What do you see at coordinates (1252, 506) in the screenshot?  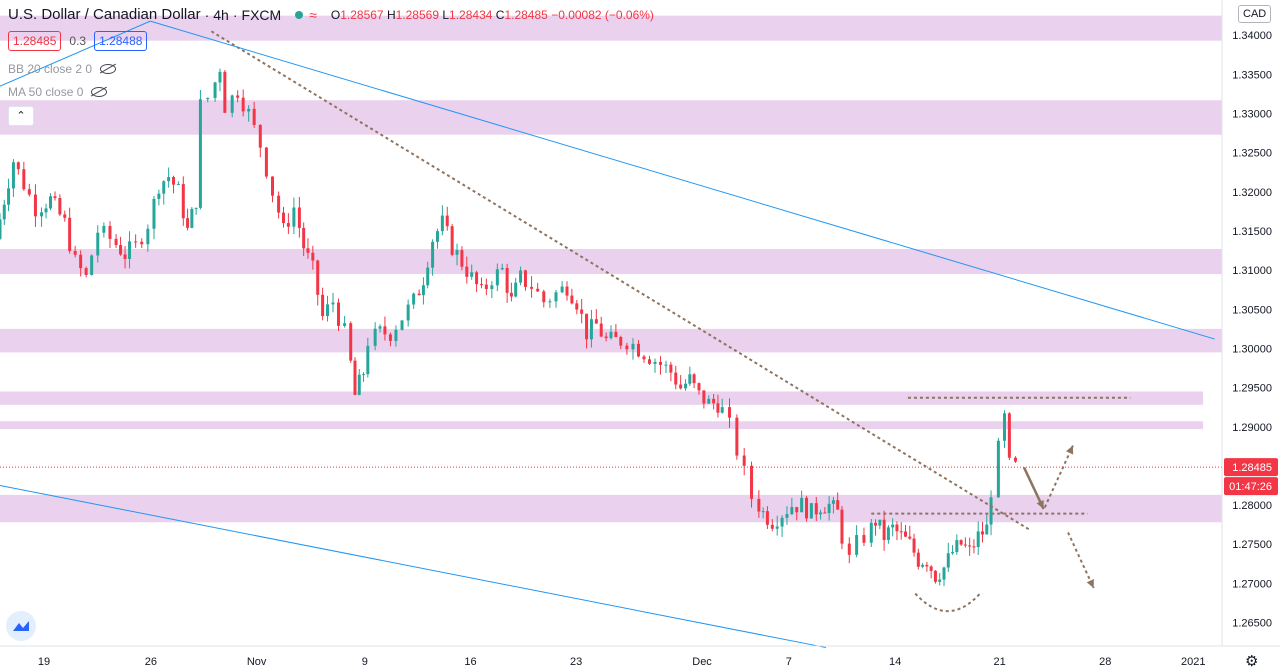 I see `price-tick-label: 1.28000` at bounding box center [1252, 506].